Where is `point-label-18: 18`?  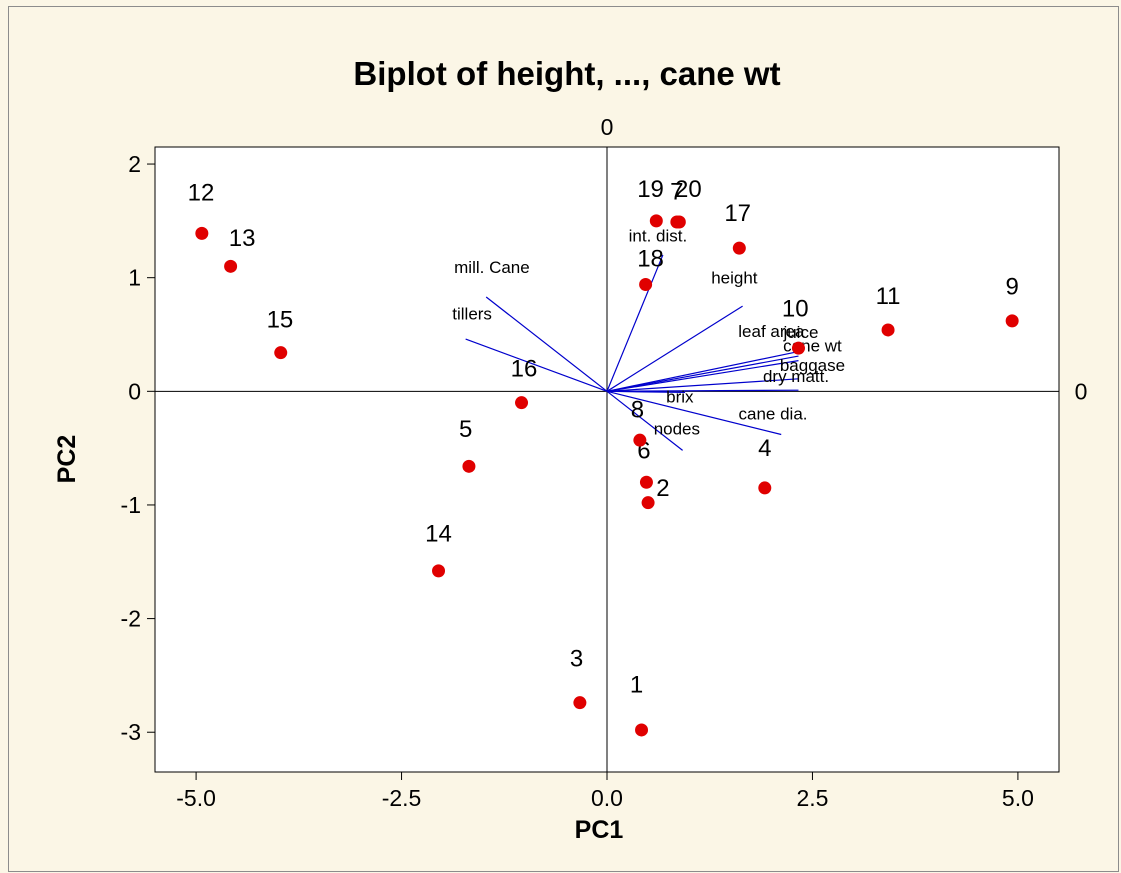
point-label-18: 18 is located at coordinates (650, 258).